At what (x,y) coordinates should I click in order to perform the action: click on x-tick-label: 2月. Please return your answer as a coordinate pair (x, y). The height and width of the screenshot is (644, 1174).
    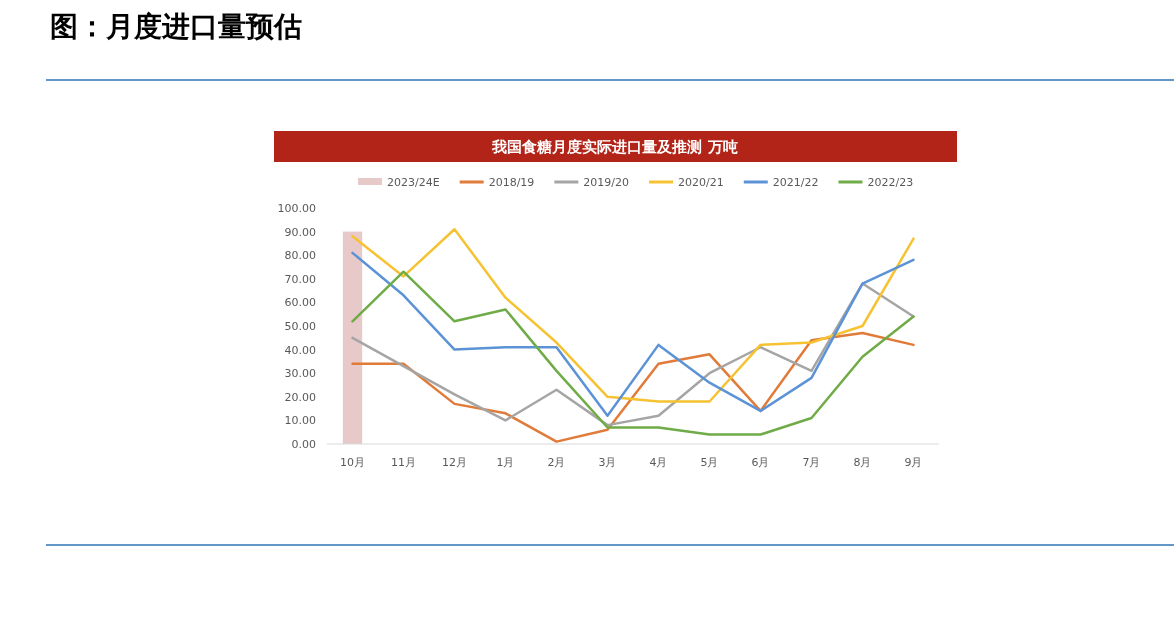
    Looking at the image, I should click on (556, 462).